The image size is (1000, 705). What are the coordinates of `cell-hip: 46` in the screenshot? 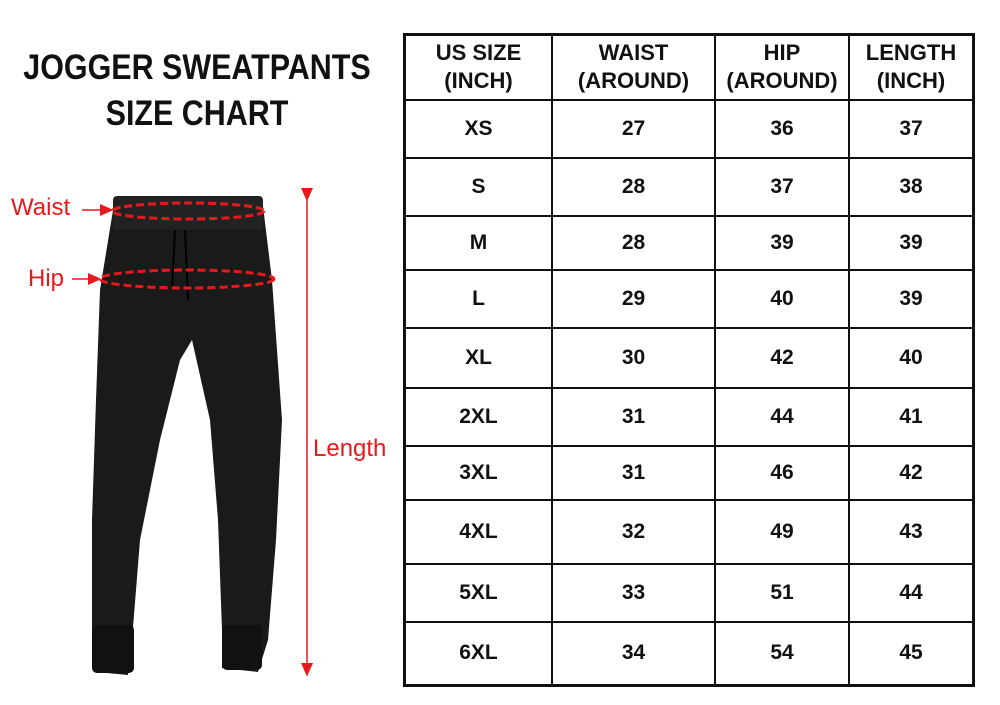 It's located at (782, 472).